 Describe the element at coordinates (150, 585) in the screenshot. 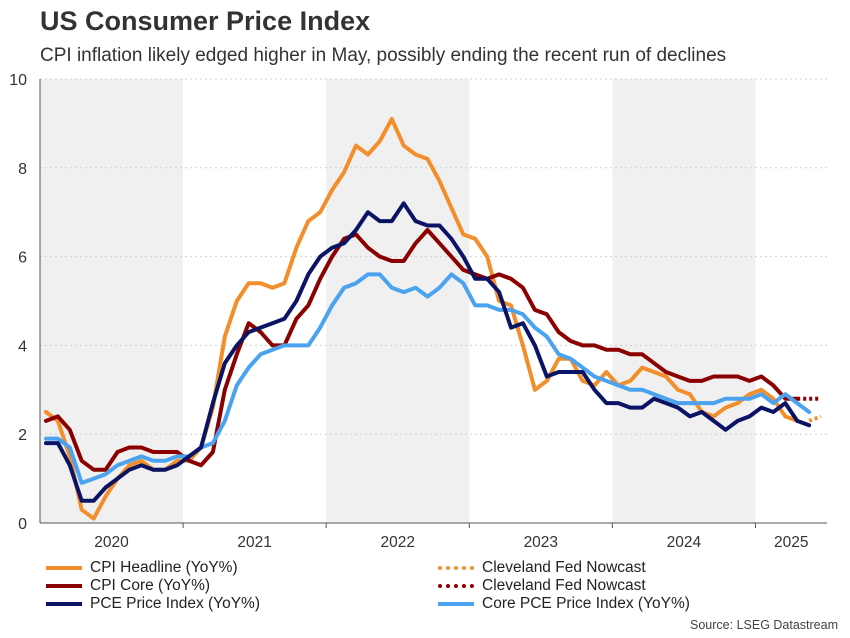

I see `legend-label: CPI Core (YoY%)` at that location.